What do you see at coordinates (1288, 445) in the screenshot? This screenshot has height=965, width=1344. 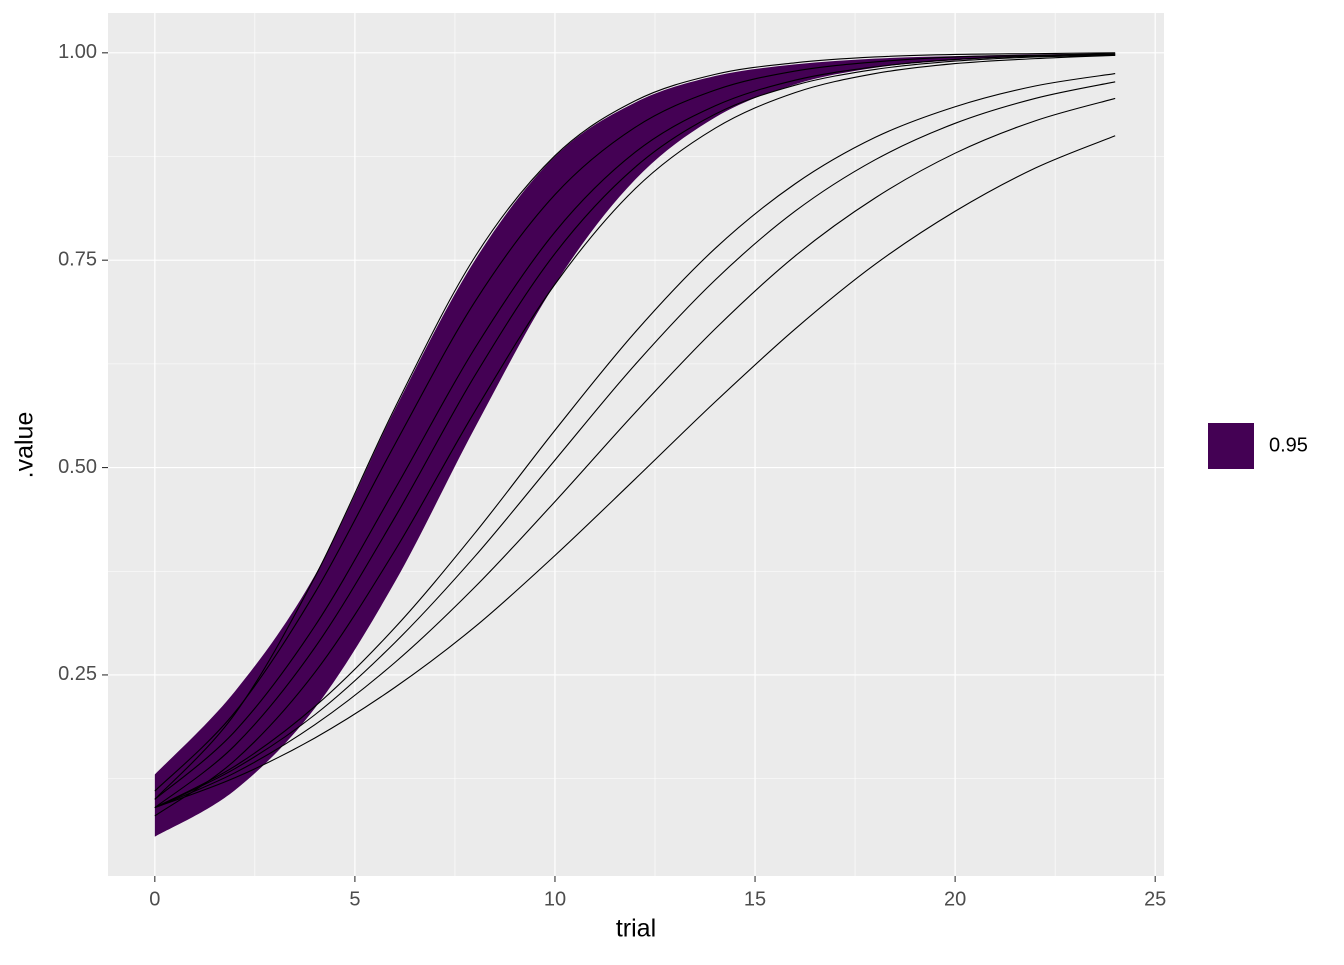 I see `legend-label: 0.95` at bounding box center [1288, 445].